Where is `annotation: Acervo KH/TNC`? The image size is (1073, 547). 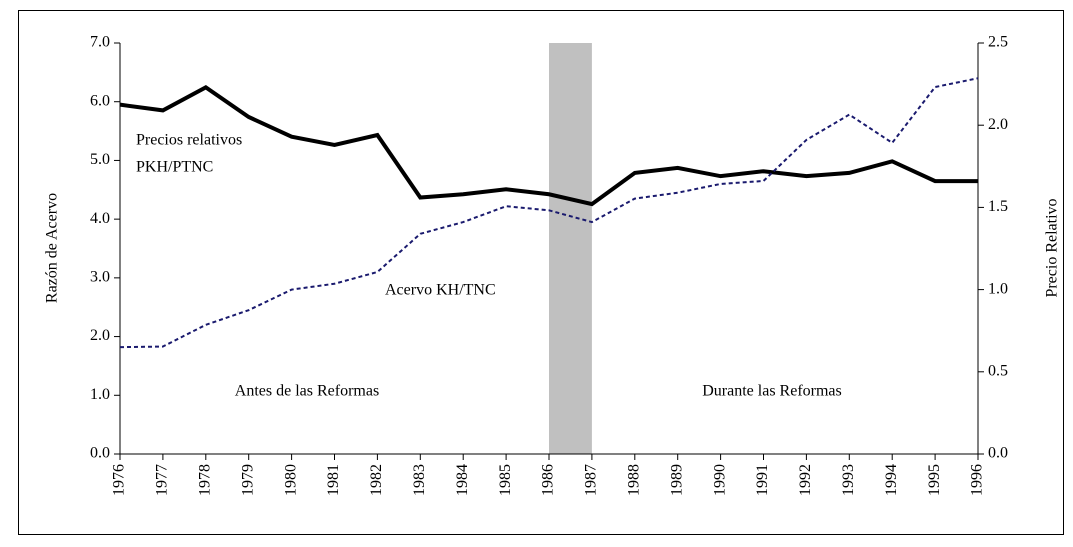 annotation: Acervo KH/TNC is located at coordinates (440, 290).